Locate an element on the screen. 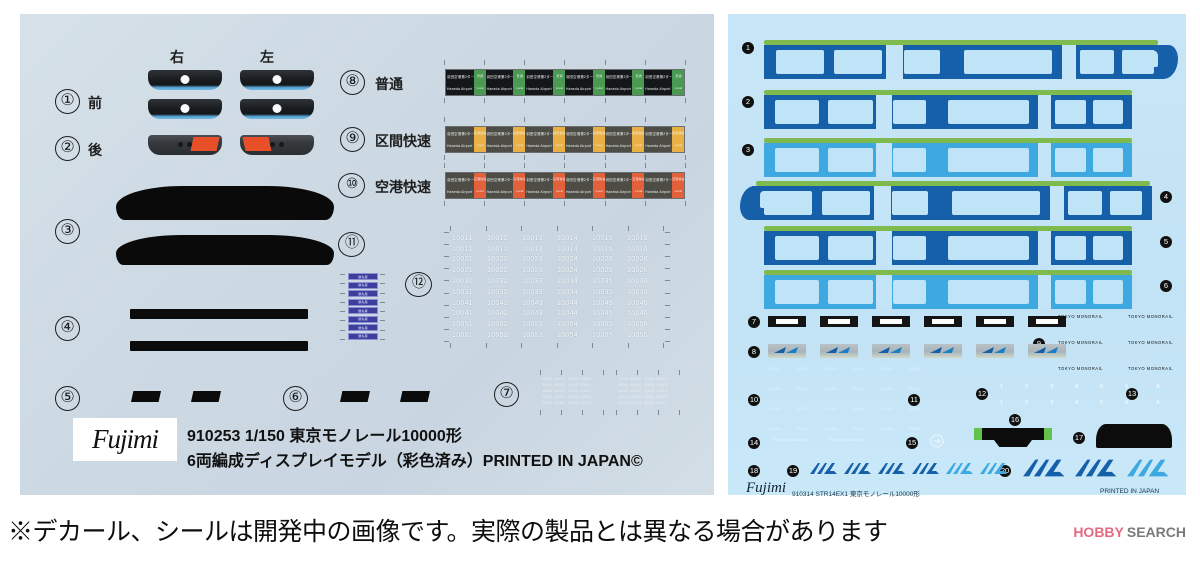 The image size is (1200, 563). right-item-index-8: 8 is located at coordinates (754, 352).